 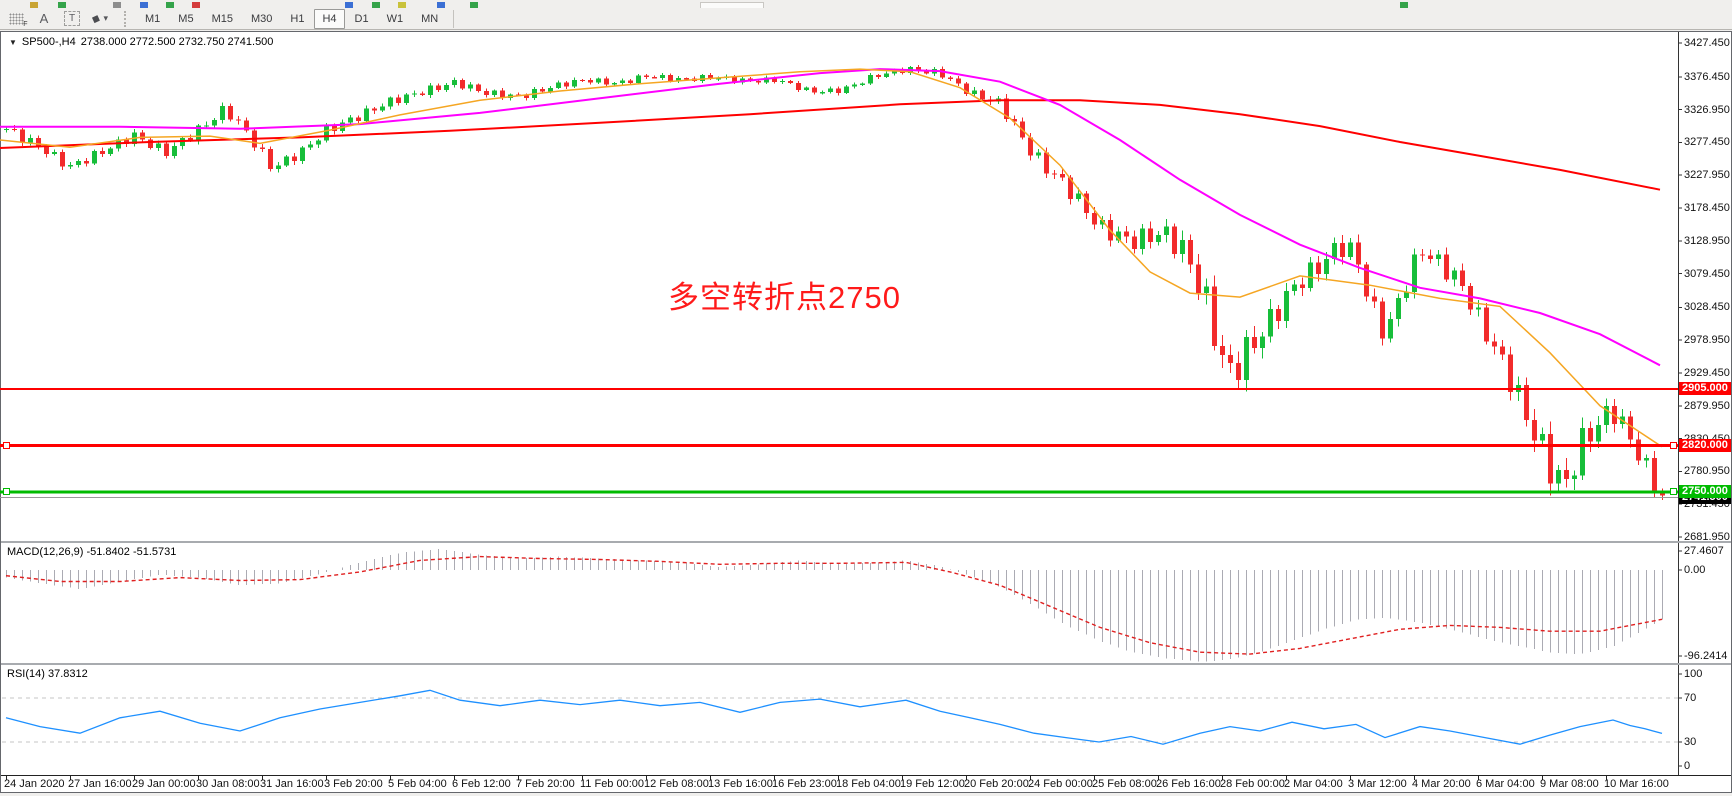 What do you see at coordinates (1705, 389) in the screenshot?
I see `hline-price-flag: 2905.000` at bounding box center [1705, 389].